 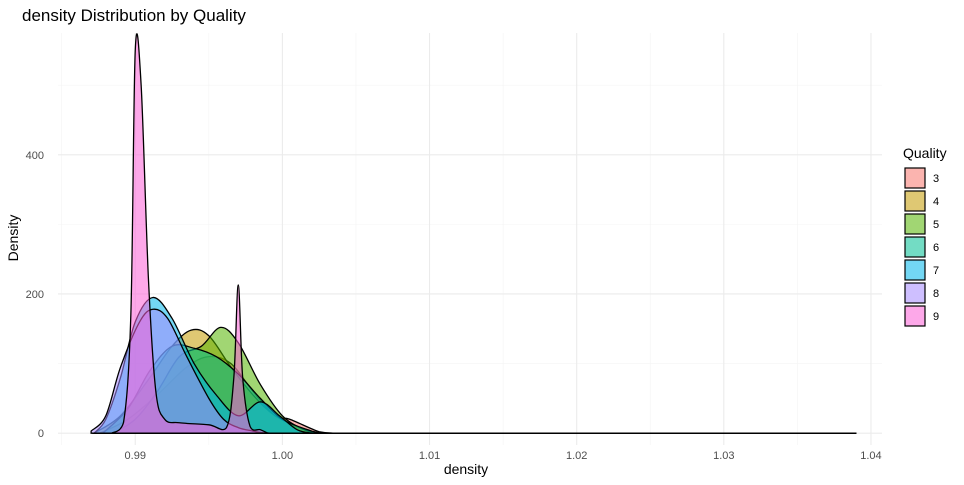 I want to click on legend-label-quality-9: 9, so click(x=936, y=317).